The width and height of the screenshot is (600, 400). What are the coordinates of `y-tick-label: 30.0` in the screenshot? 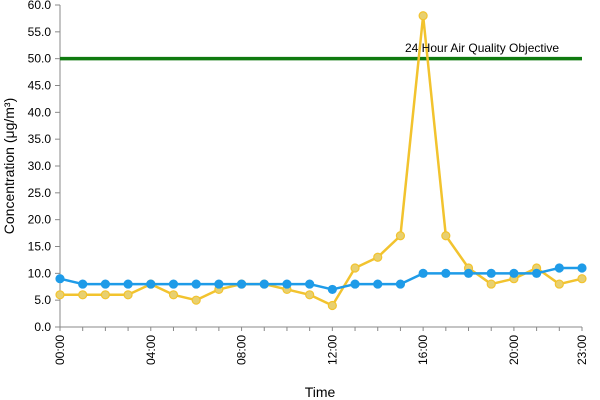 It's located at (40, 166).